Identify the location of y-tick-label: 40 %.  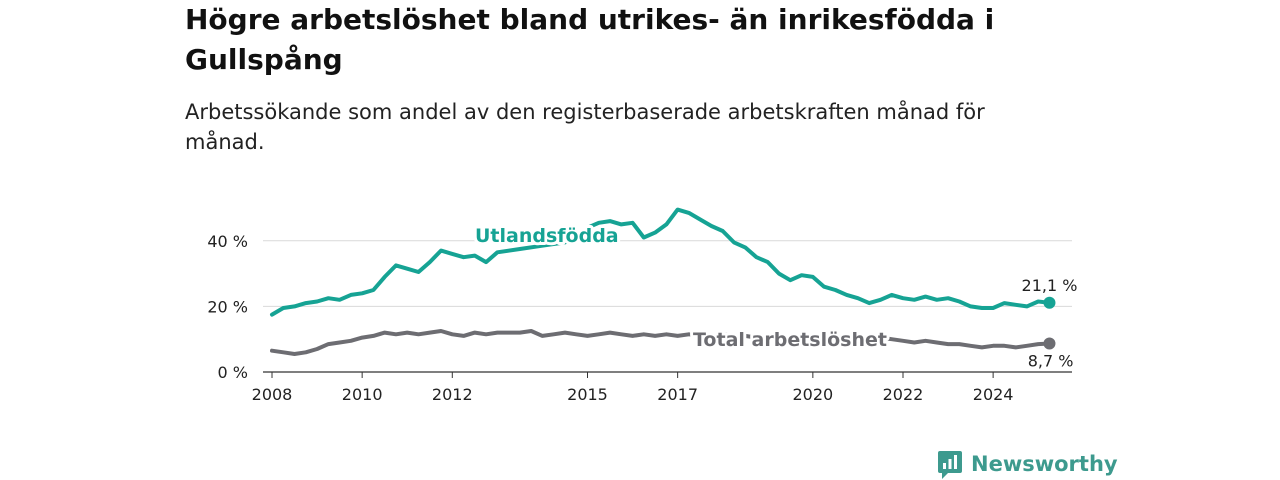
(227, 241).